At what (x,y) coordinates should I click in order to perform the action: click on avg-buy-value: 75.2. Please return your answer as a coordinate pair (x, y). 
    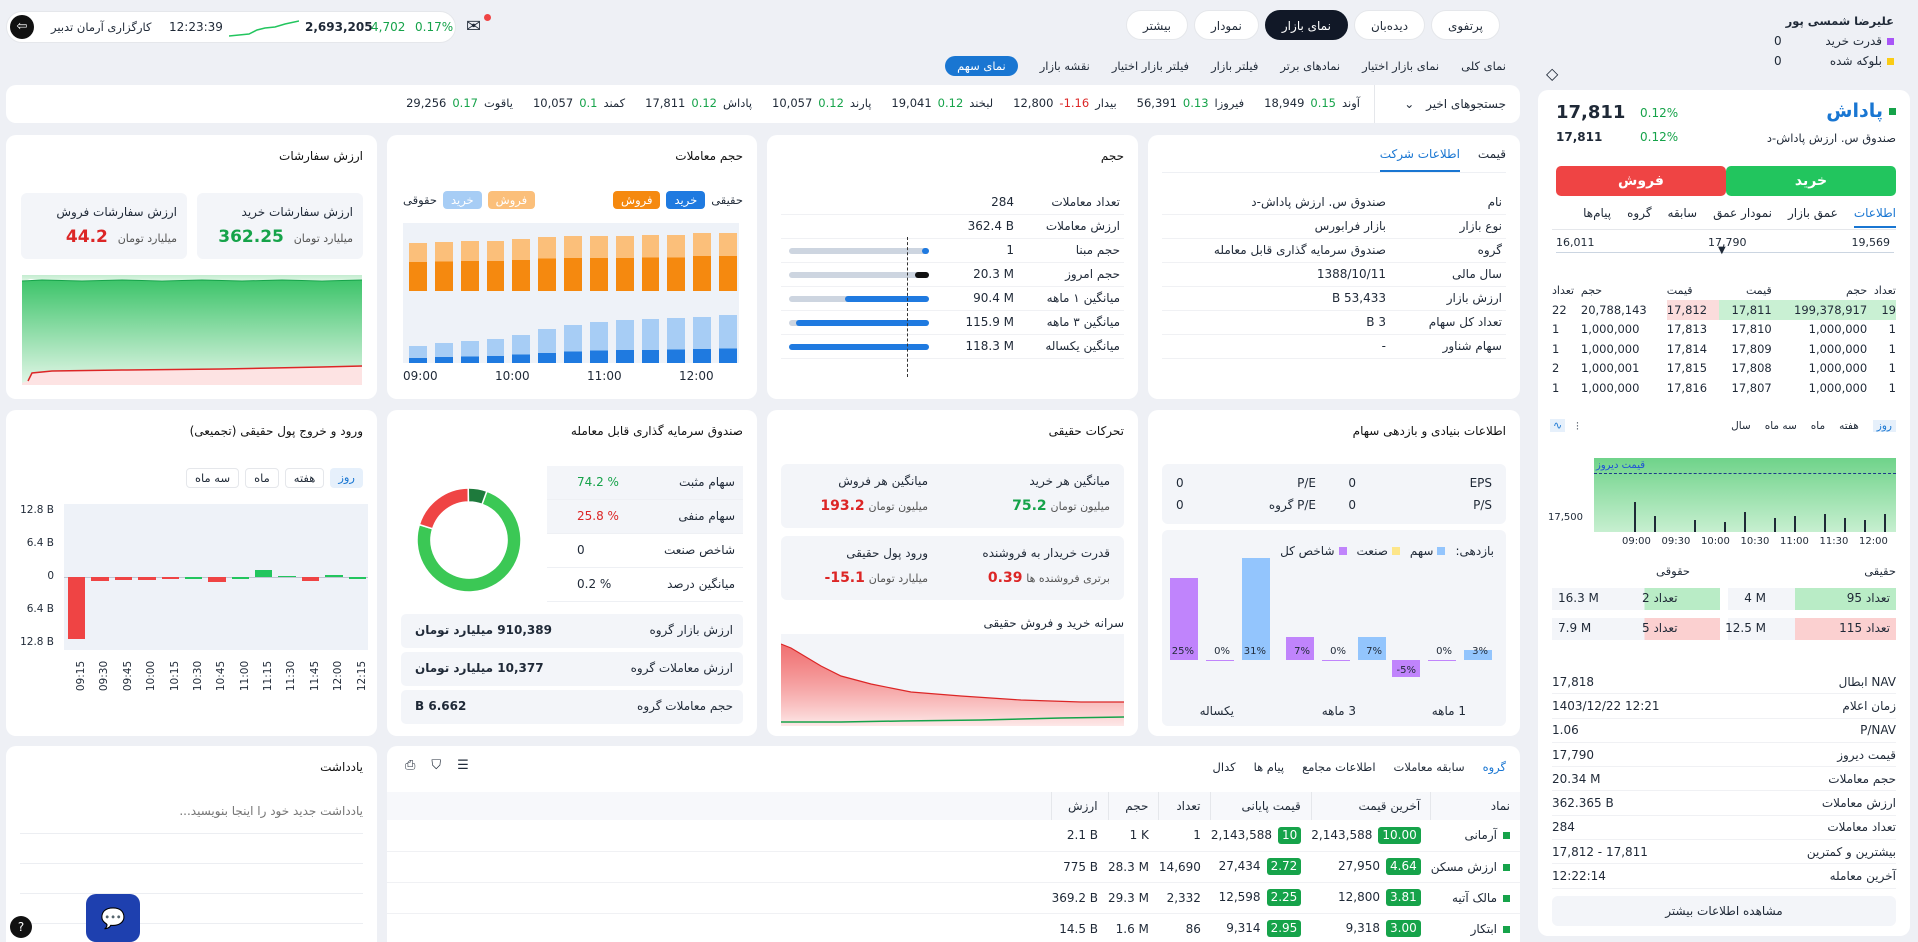
    Looking at the image, I should click on (1029, 506).